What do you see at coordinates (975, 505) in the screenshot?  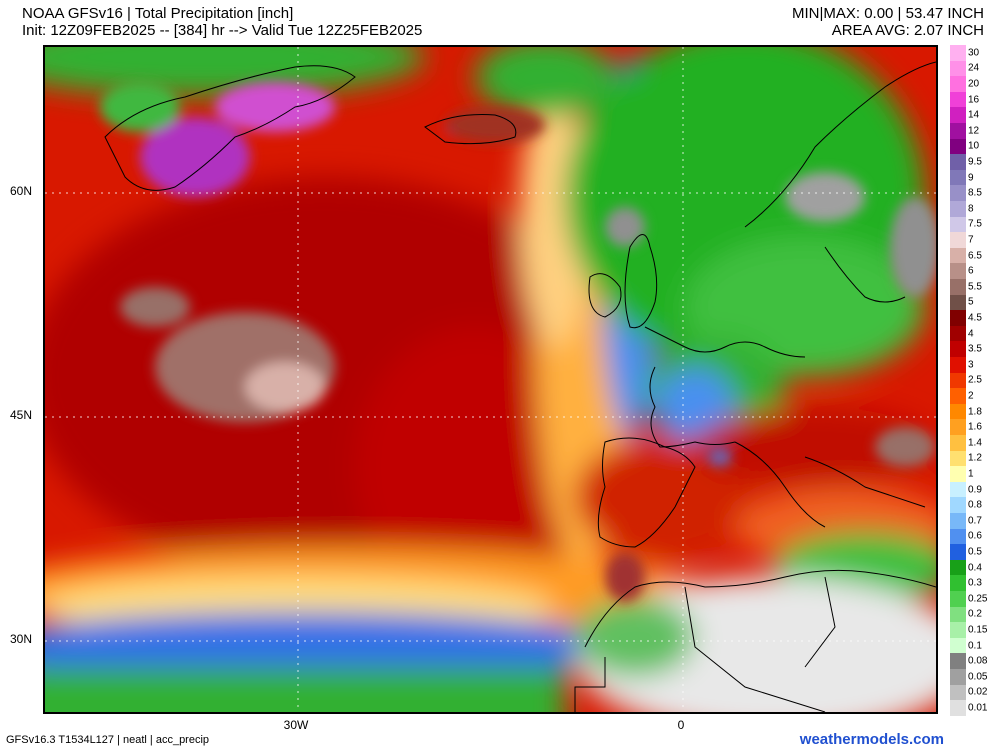 I see `colorbar-label: 0.8` at bounding box center [975, 505].